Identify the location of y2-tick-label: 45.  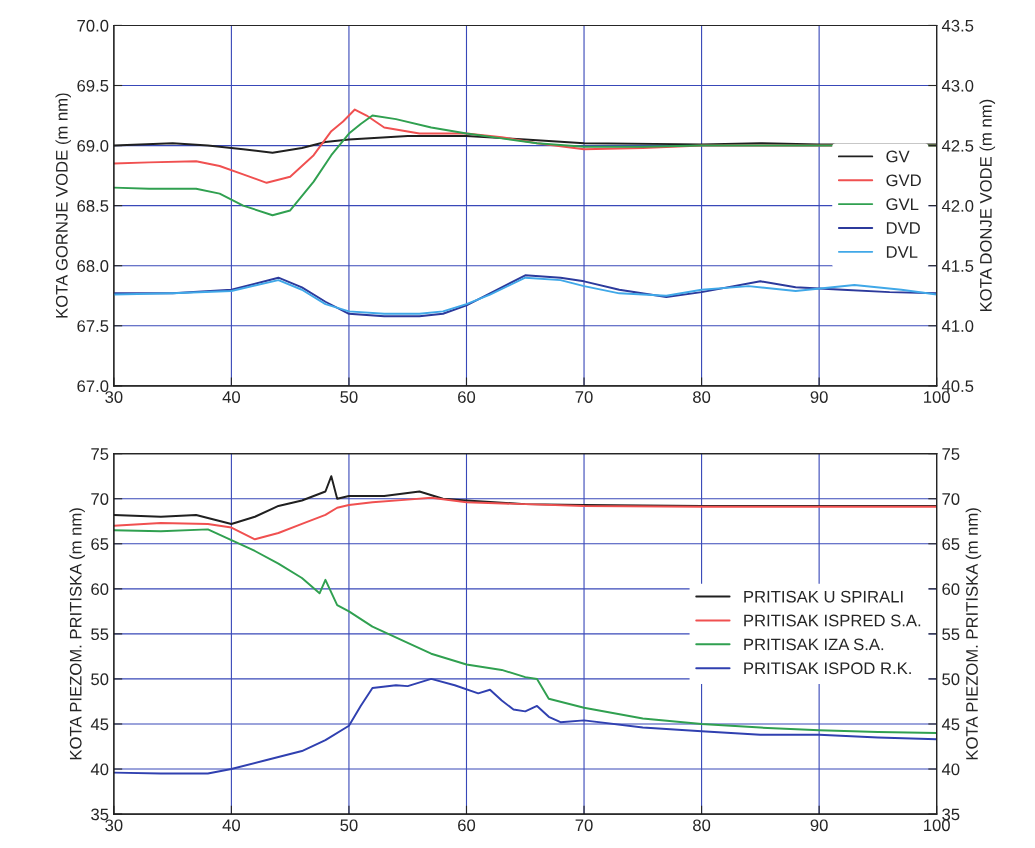
(950, 724).